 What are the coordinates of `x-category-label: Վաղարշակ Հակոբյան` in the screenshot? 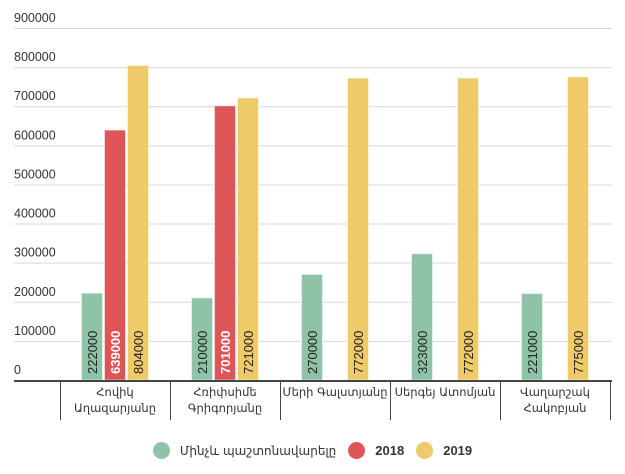 It's located at (555, 400).